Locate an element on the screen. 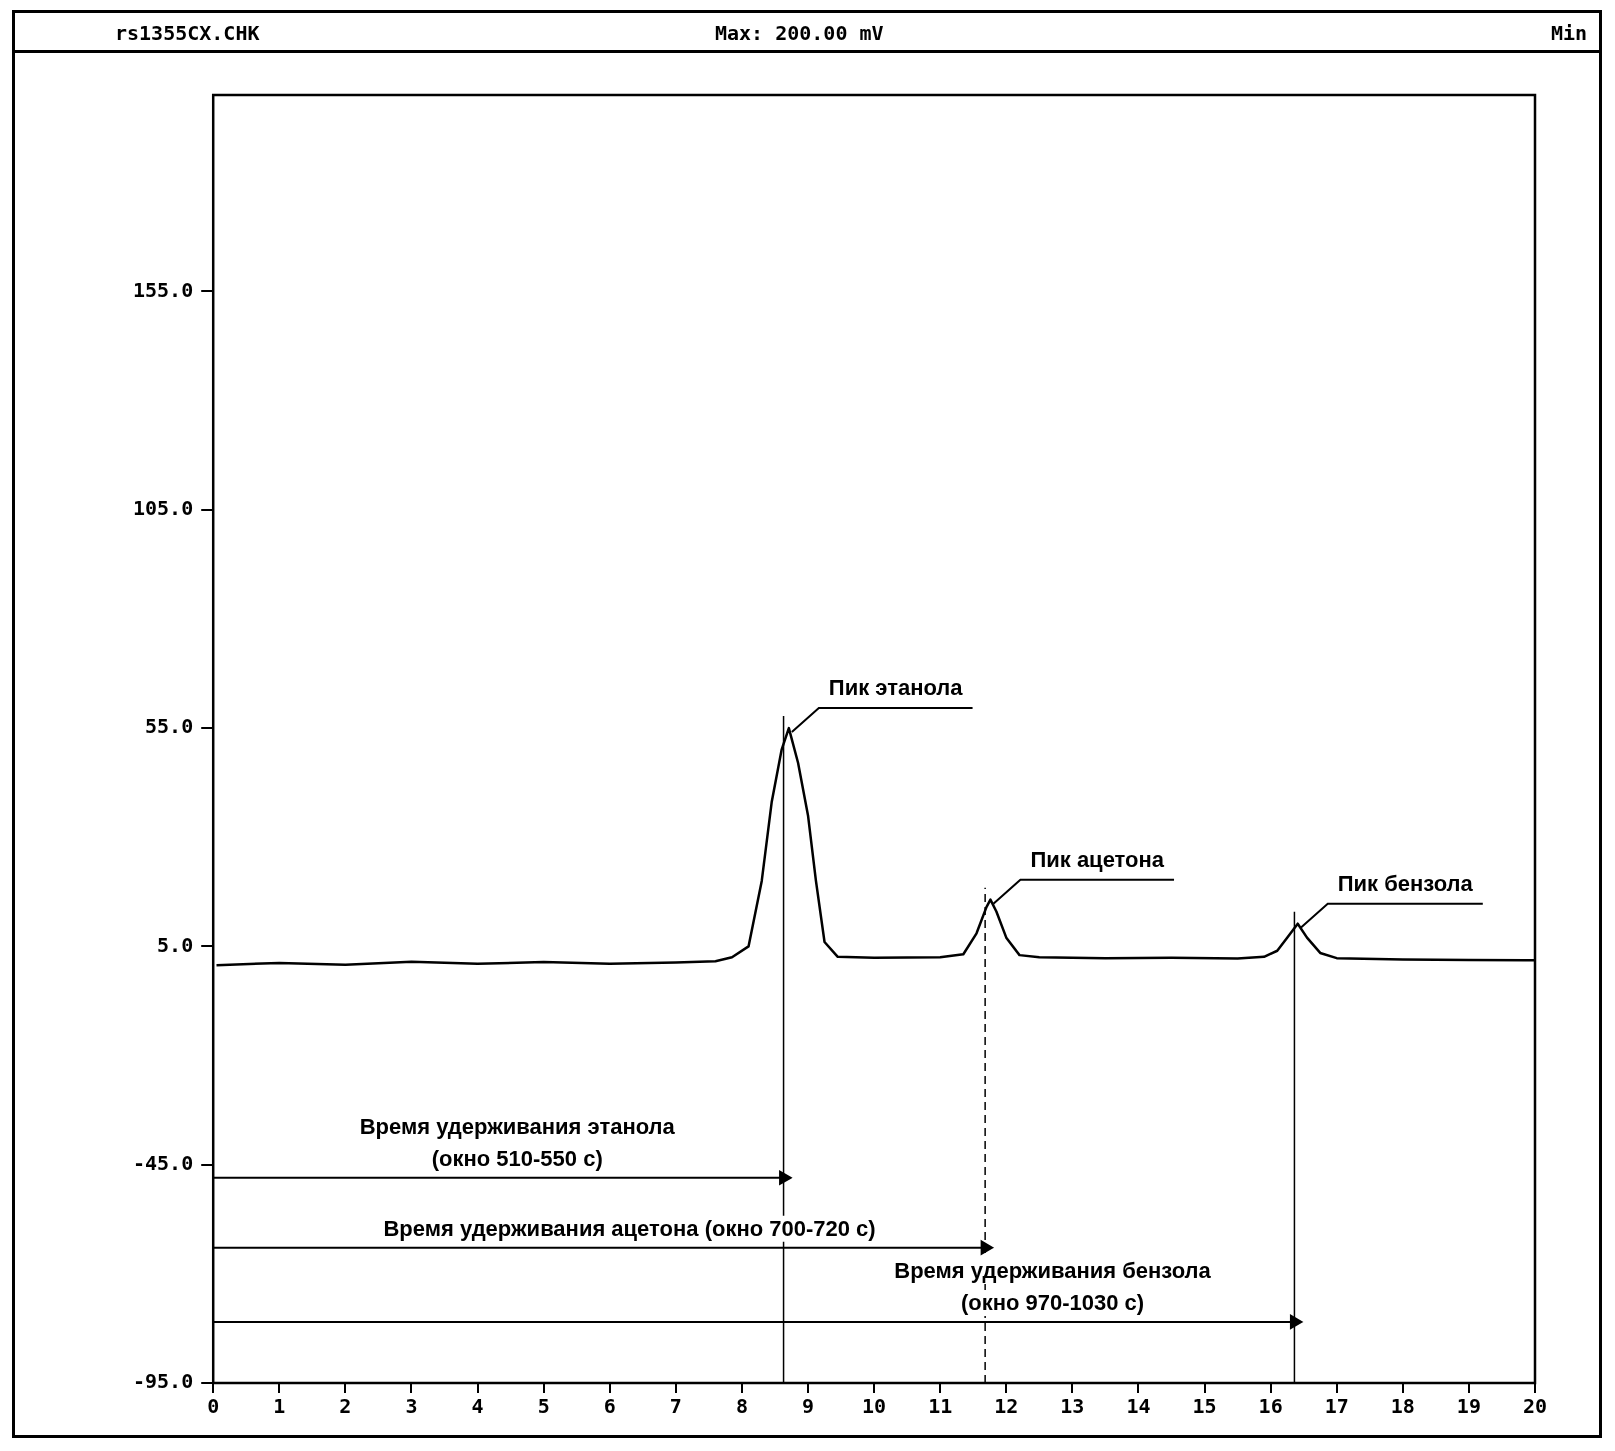 The height and width of the screenshot is (1451, 1615). x-tick-label: 15 is located at coordinates (1204, 1406).